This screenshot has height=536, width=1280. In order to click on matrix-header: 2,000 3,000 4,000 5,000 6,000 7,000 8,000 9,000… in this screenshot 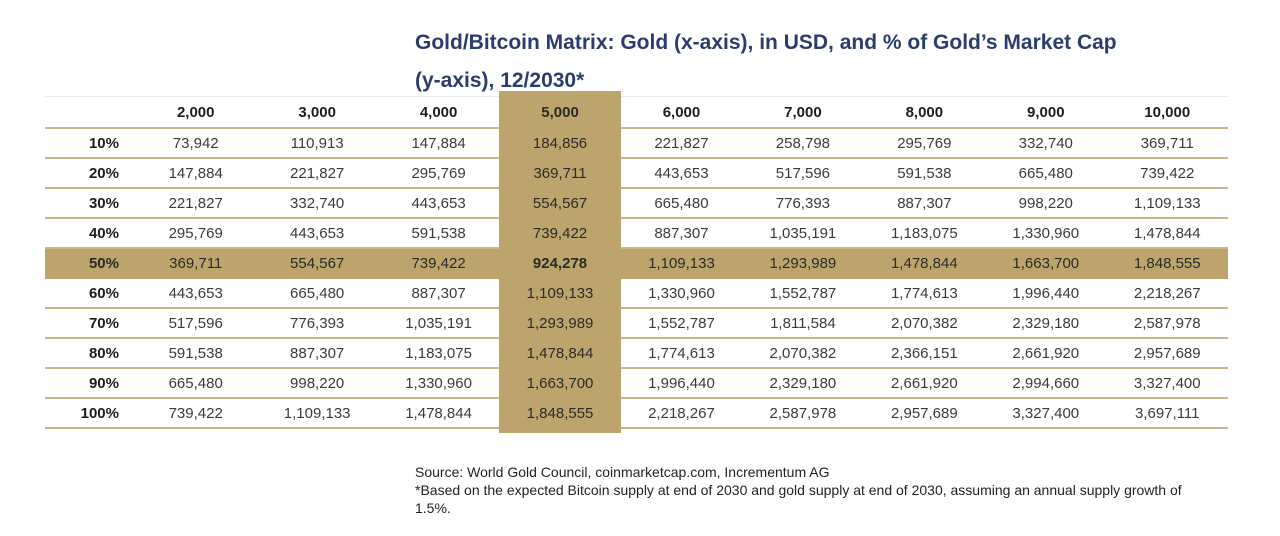, I will do `click(636, 112)`.